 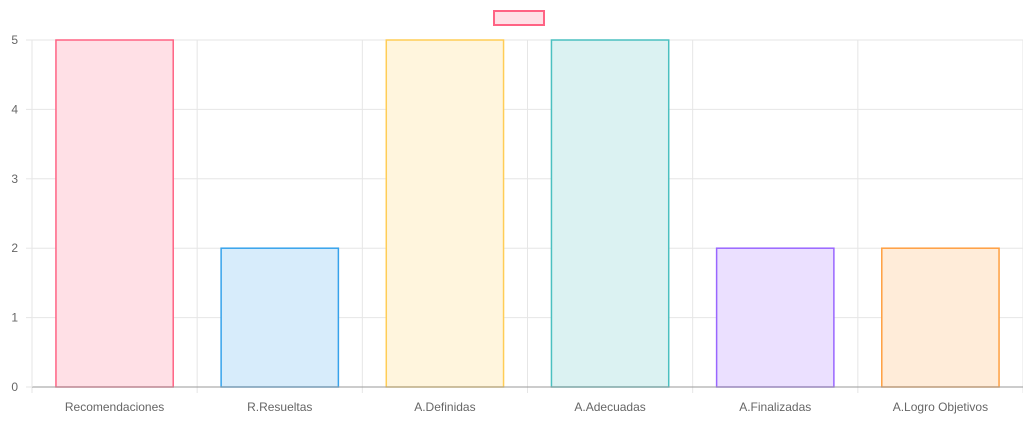 I want to click on y-tick-label: 5, so click(x=14, y=40).